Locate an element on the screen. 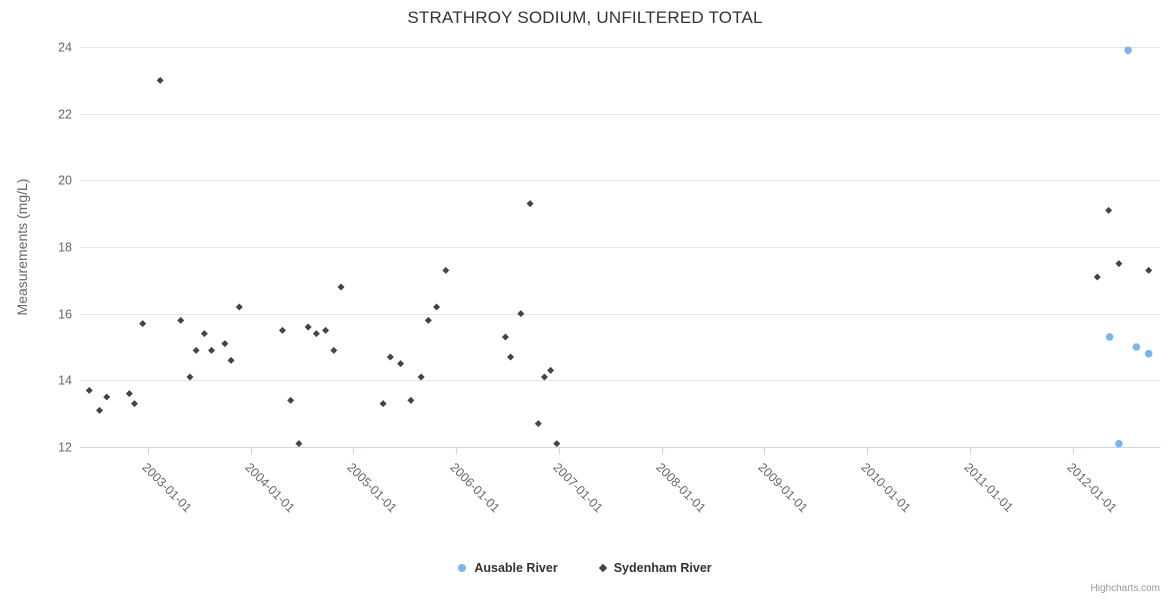  chart-title: STRATHROY SODIUM, UNFILTERED TOTAL is located at coordinates (585, 17).